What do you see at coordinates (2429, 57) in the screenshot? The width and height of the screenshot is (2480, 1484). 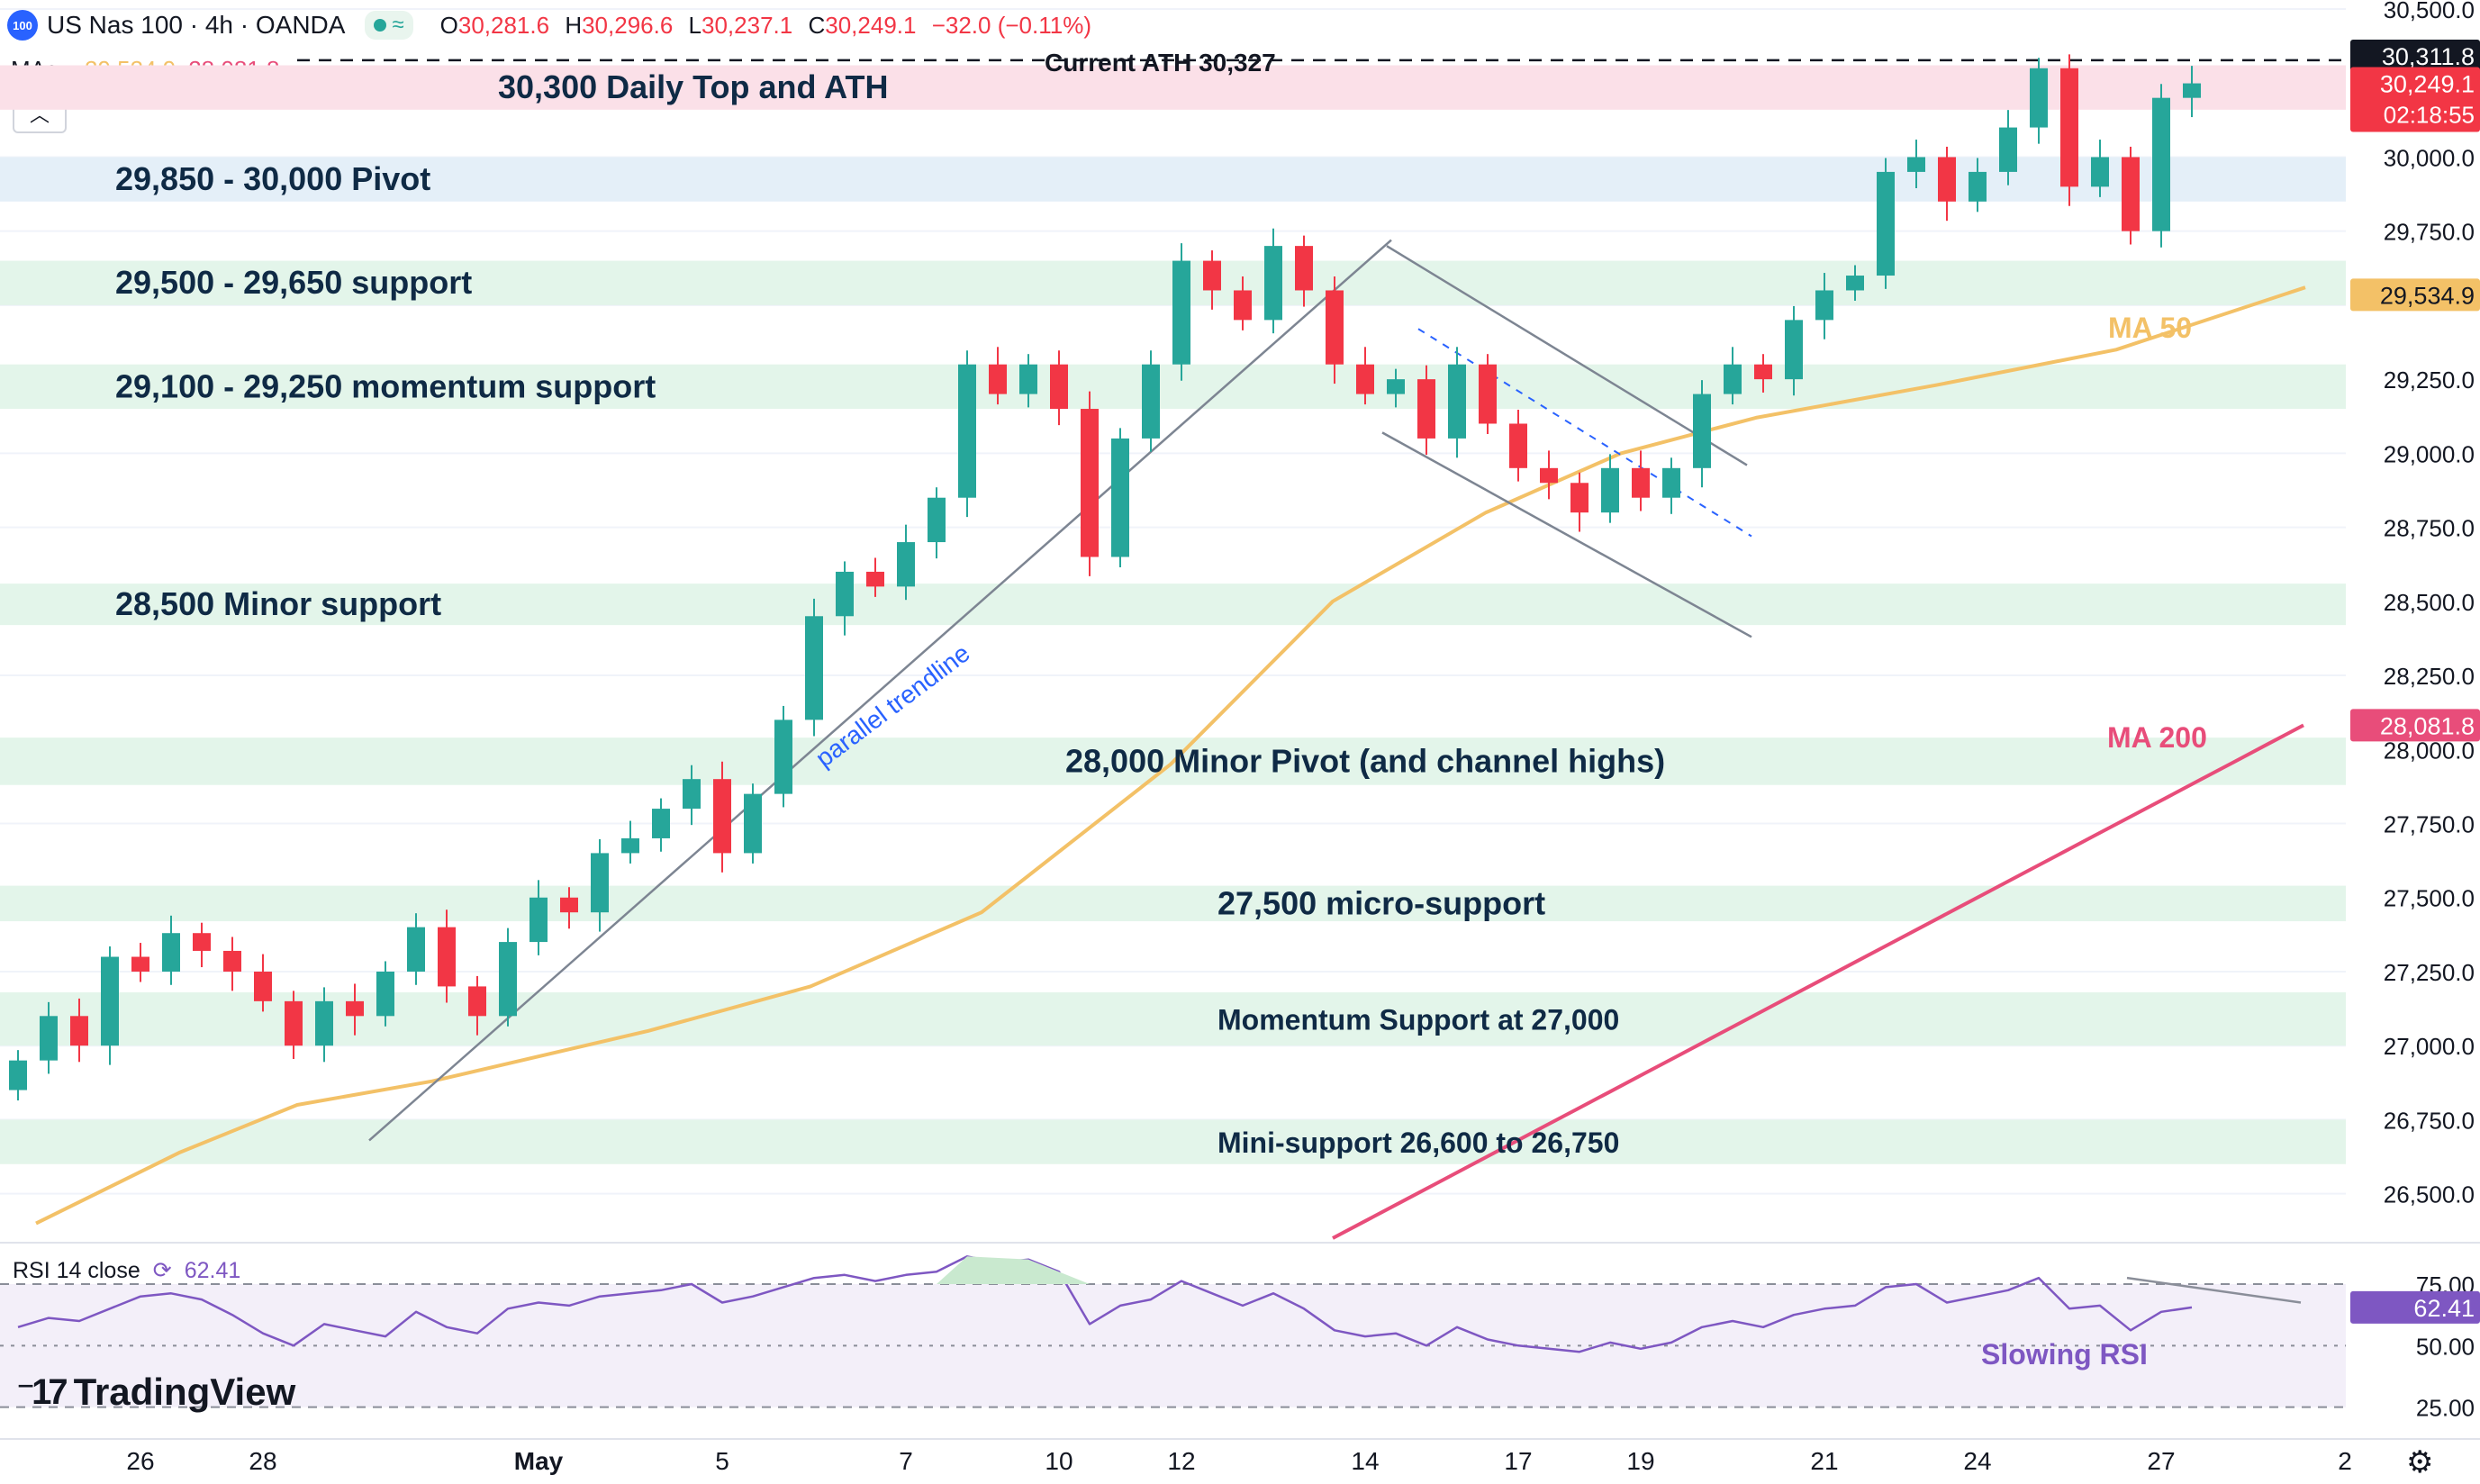 I see `ath-high-tag: 30,311.8` at bounding box center [2429, 57].